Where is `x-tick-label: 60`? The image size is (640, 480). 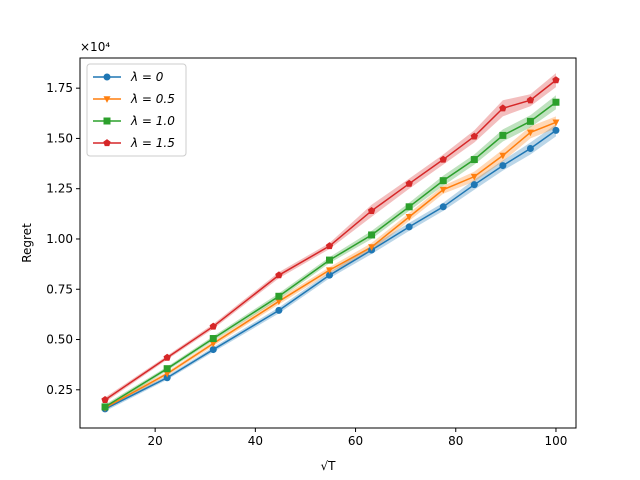 x-tick-label: 60 is located at coordinates (355, 441).